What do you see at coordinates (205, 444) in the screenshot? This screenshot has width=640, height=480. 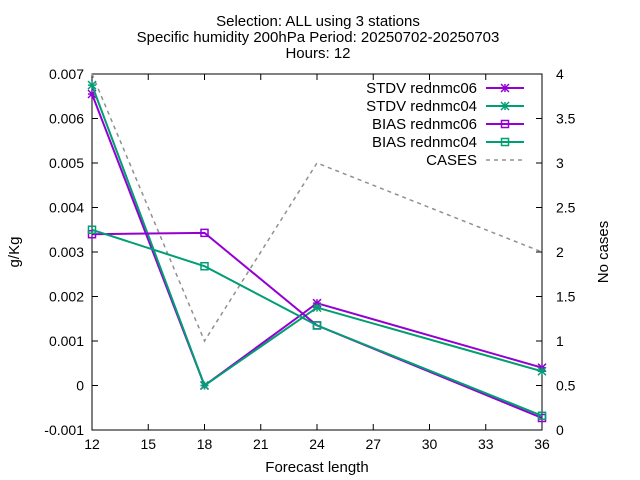 I see `x-tick-label: 18` at bounding box center [205, 444].